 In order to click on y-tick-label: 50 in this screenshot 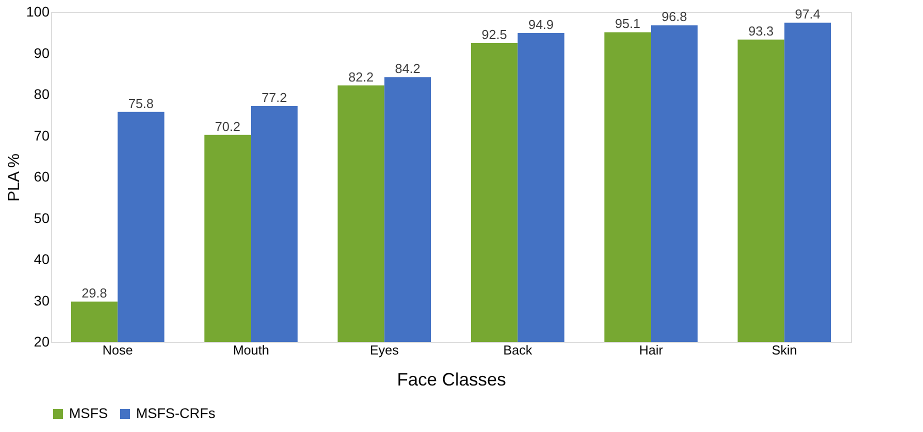, I will do `click(42, 218)`.